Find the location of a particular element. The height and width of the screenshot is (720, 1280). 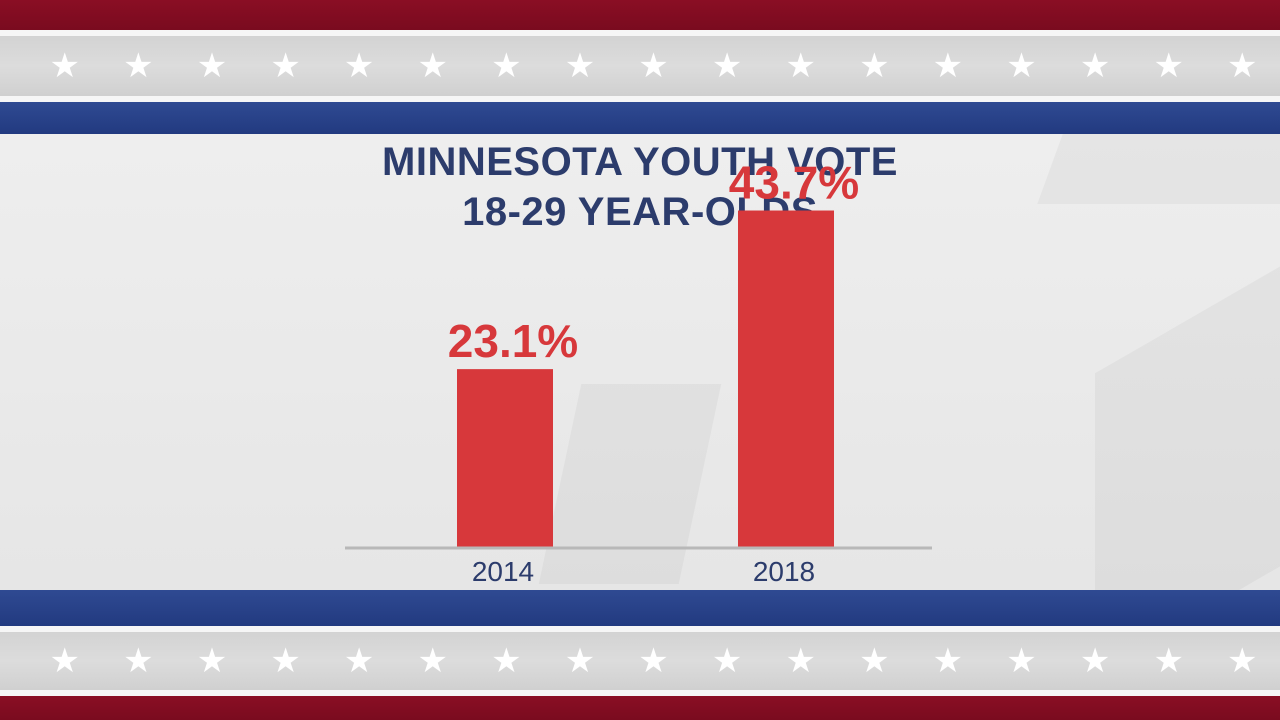

bar-value-label: 23.1% is located at coordinates (513, 341).